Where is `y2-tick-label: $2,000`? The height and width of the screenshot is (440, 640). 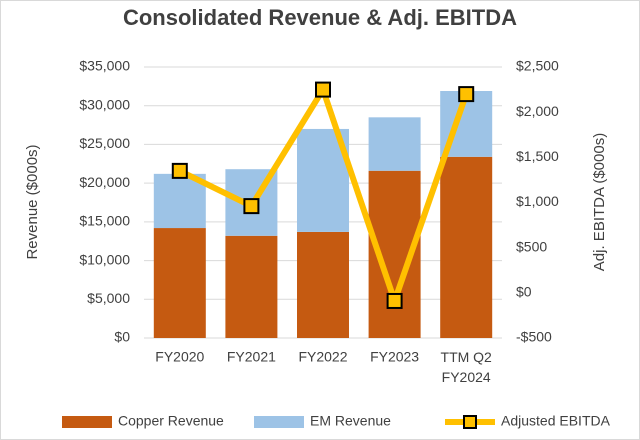
y2-tick-label: $2,000 is located at coordinates (537, 111).